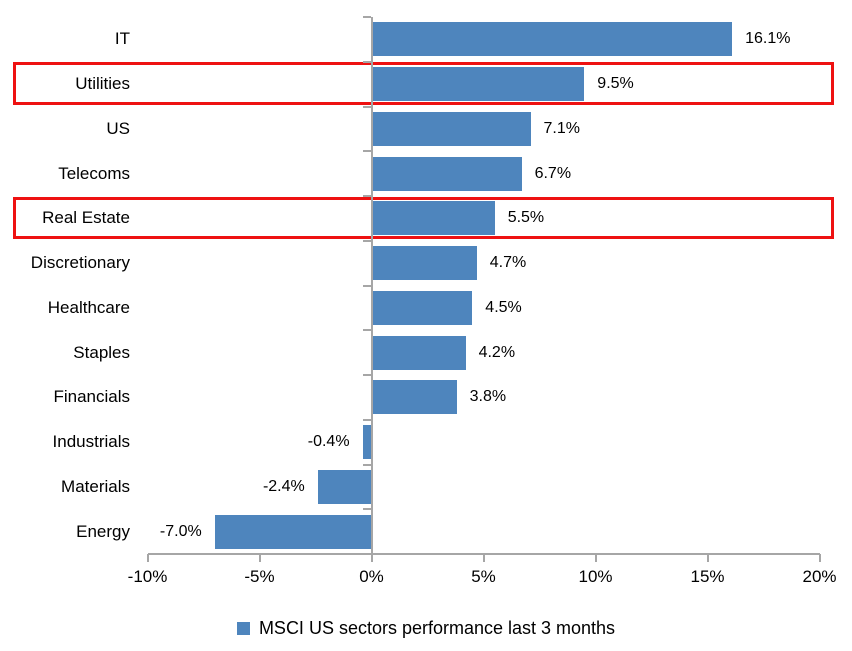 The width and height of the screenshot is (852, 651). I want to click on category-label: IT, so click(122, 39).